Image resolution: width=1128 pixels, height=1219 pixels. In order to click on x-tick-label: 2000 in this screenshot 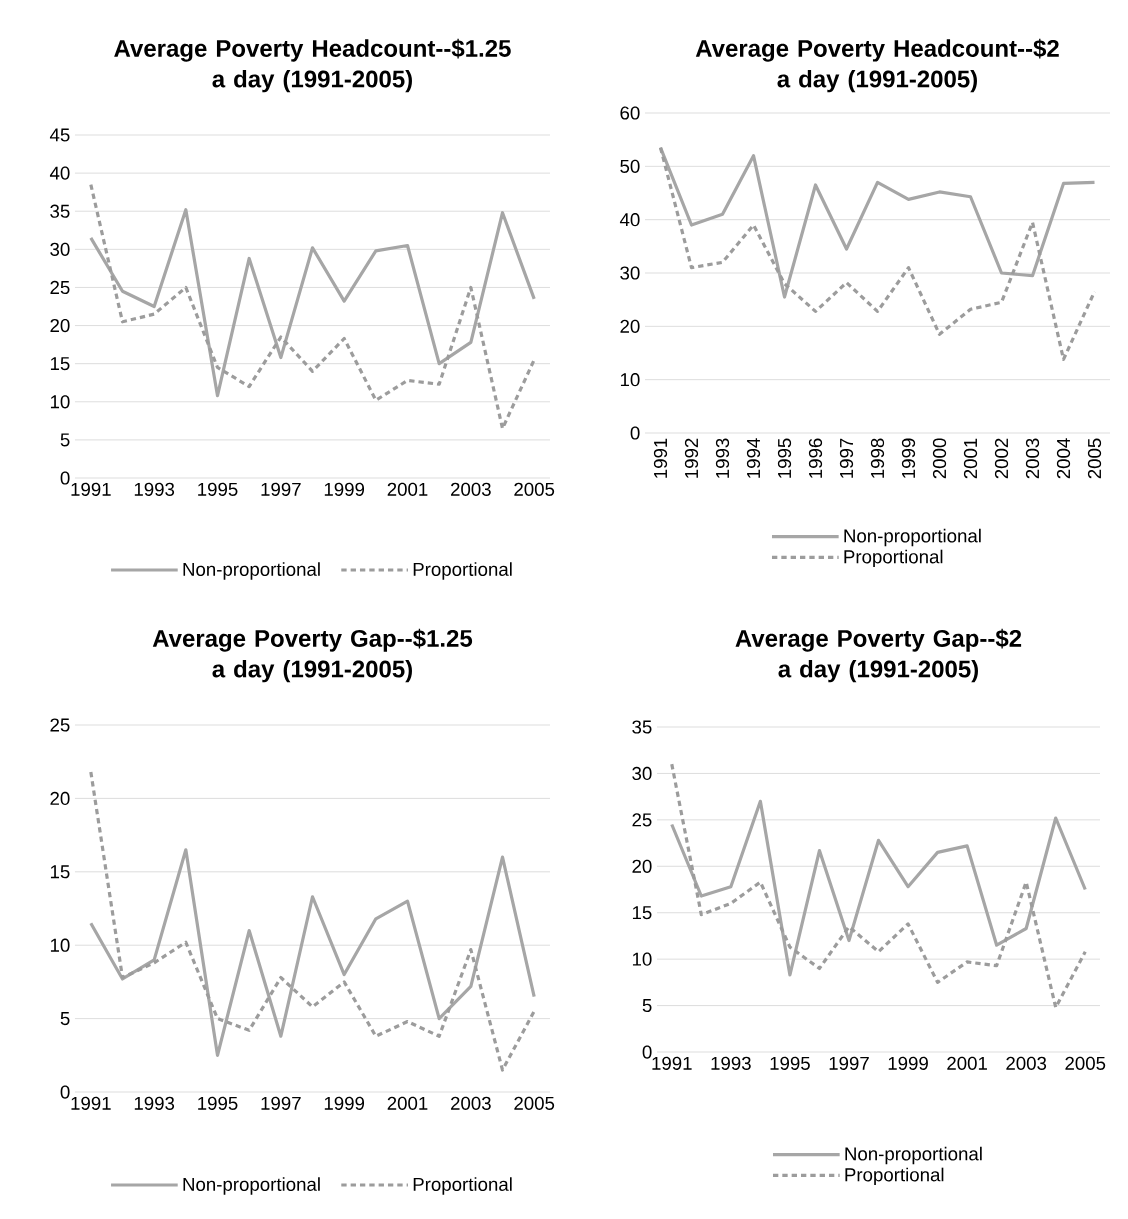, I will do `click(939, 458)`.